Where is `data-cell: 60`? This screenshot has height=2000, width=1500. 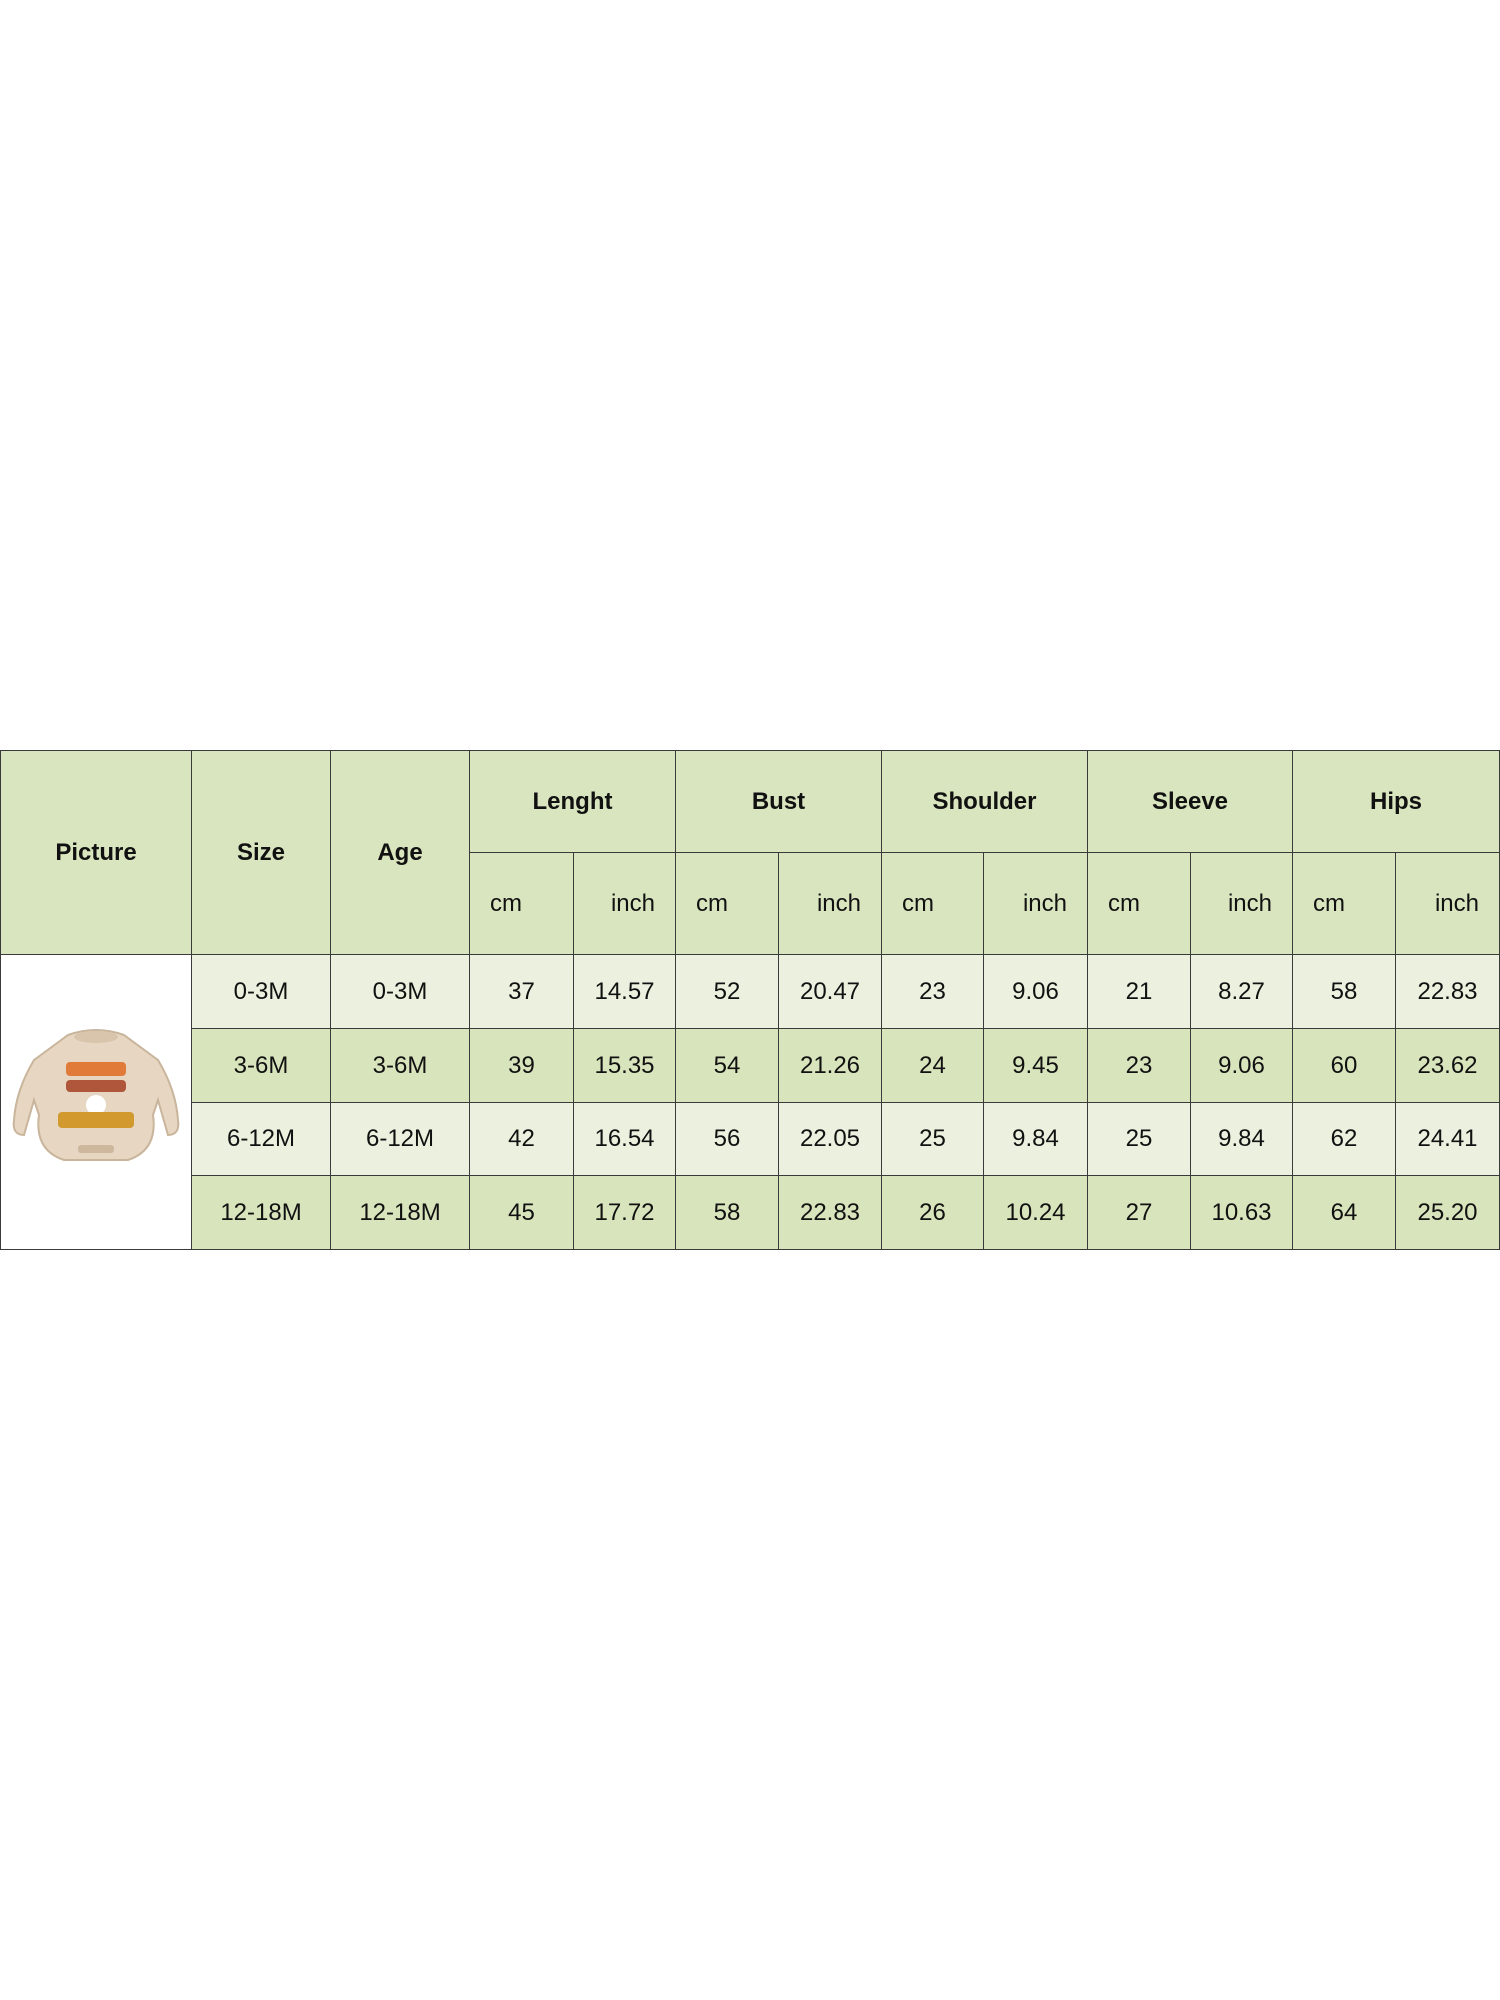 data-cell: 60 is located at coordinates (1344, 1065).